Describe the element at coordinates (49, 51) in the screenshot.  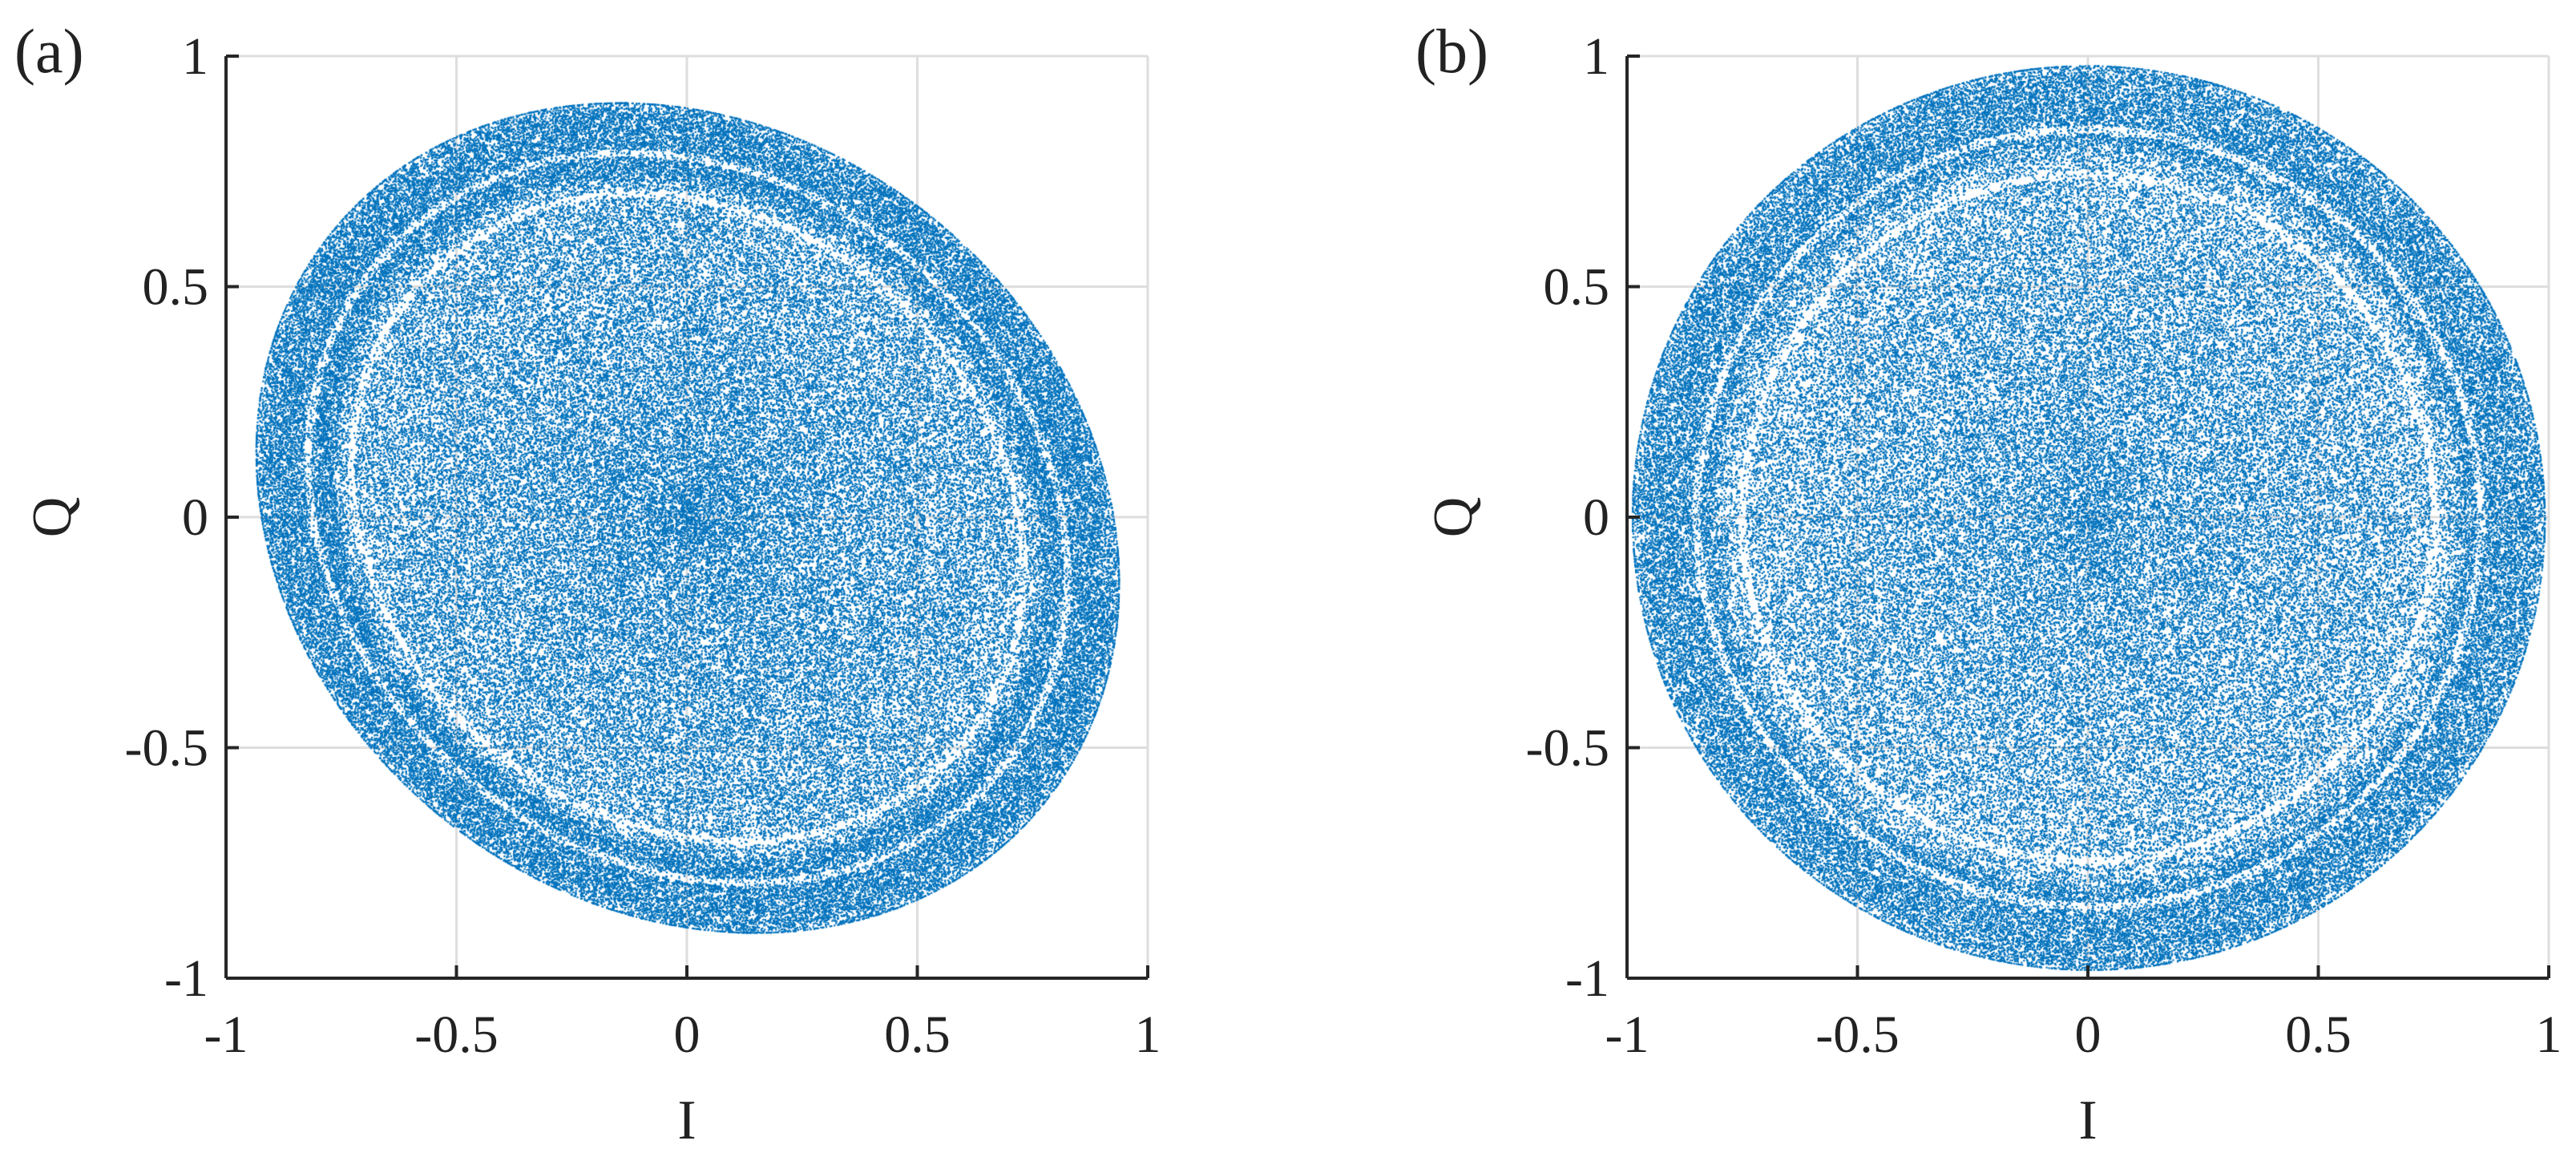
I see `panel-label: (a)` at that location.